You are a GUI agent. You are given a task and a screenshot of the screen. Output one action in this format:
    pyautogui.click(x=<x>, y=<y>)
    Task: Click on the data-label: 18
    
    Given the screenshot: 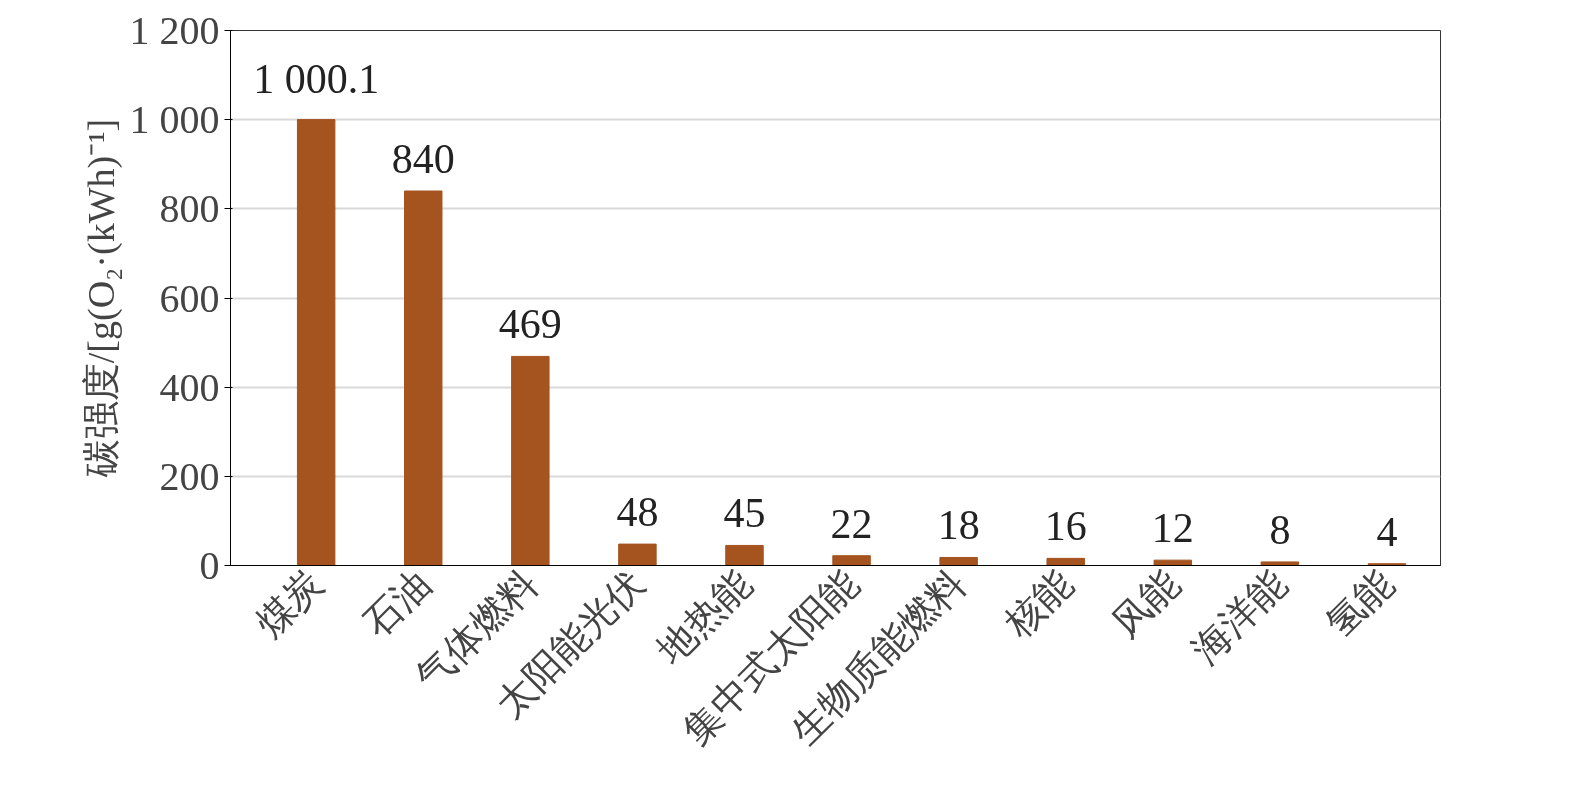 What is the action you would take?
    pyautogui.click(x=958, y=525)
    